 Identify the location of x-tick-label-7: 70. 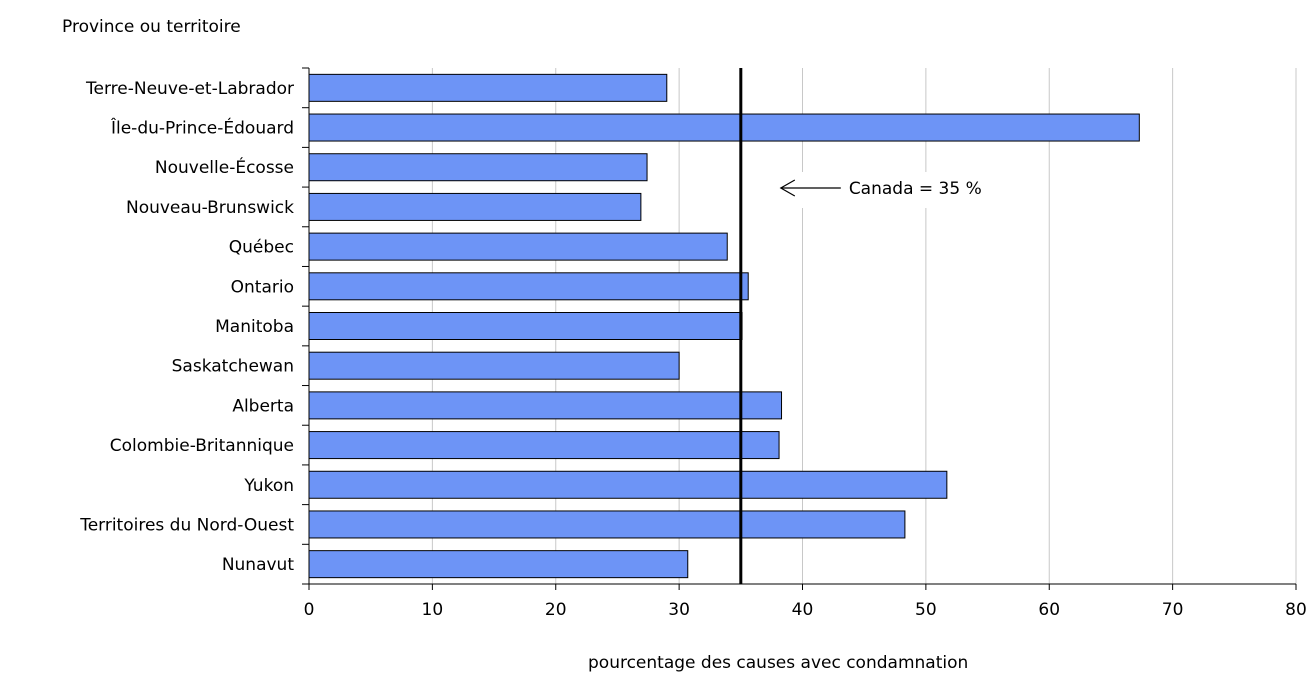
(1173, 610).